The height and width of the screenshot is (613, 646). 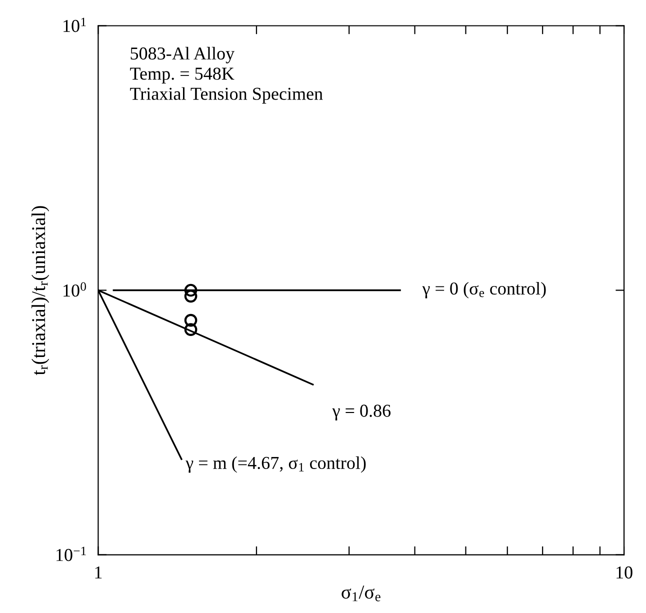 What do you see at coordinates (98, 572) in the screenshot?
I see `x-tick-label: 1` at bounding box center [98, 572].